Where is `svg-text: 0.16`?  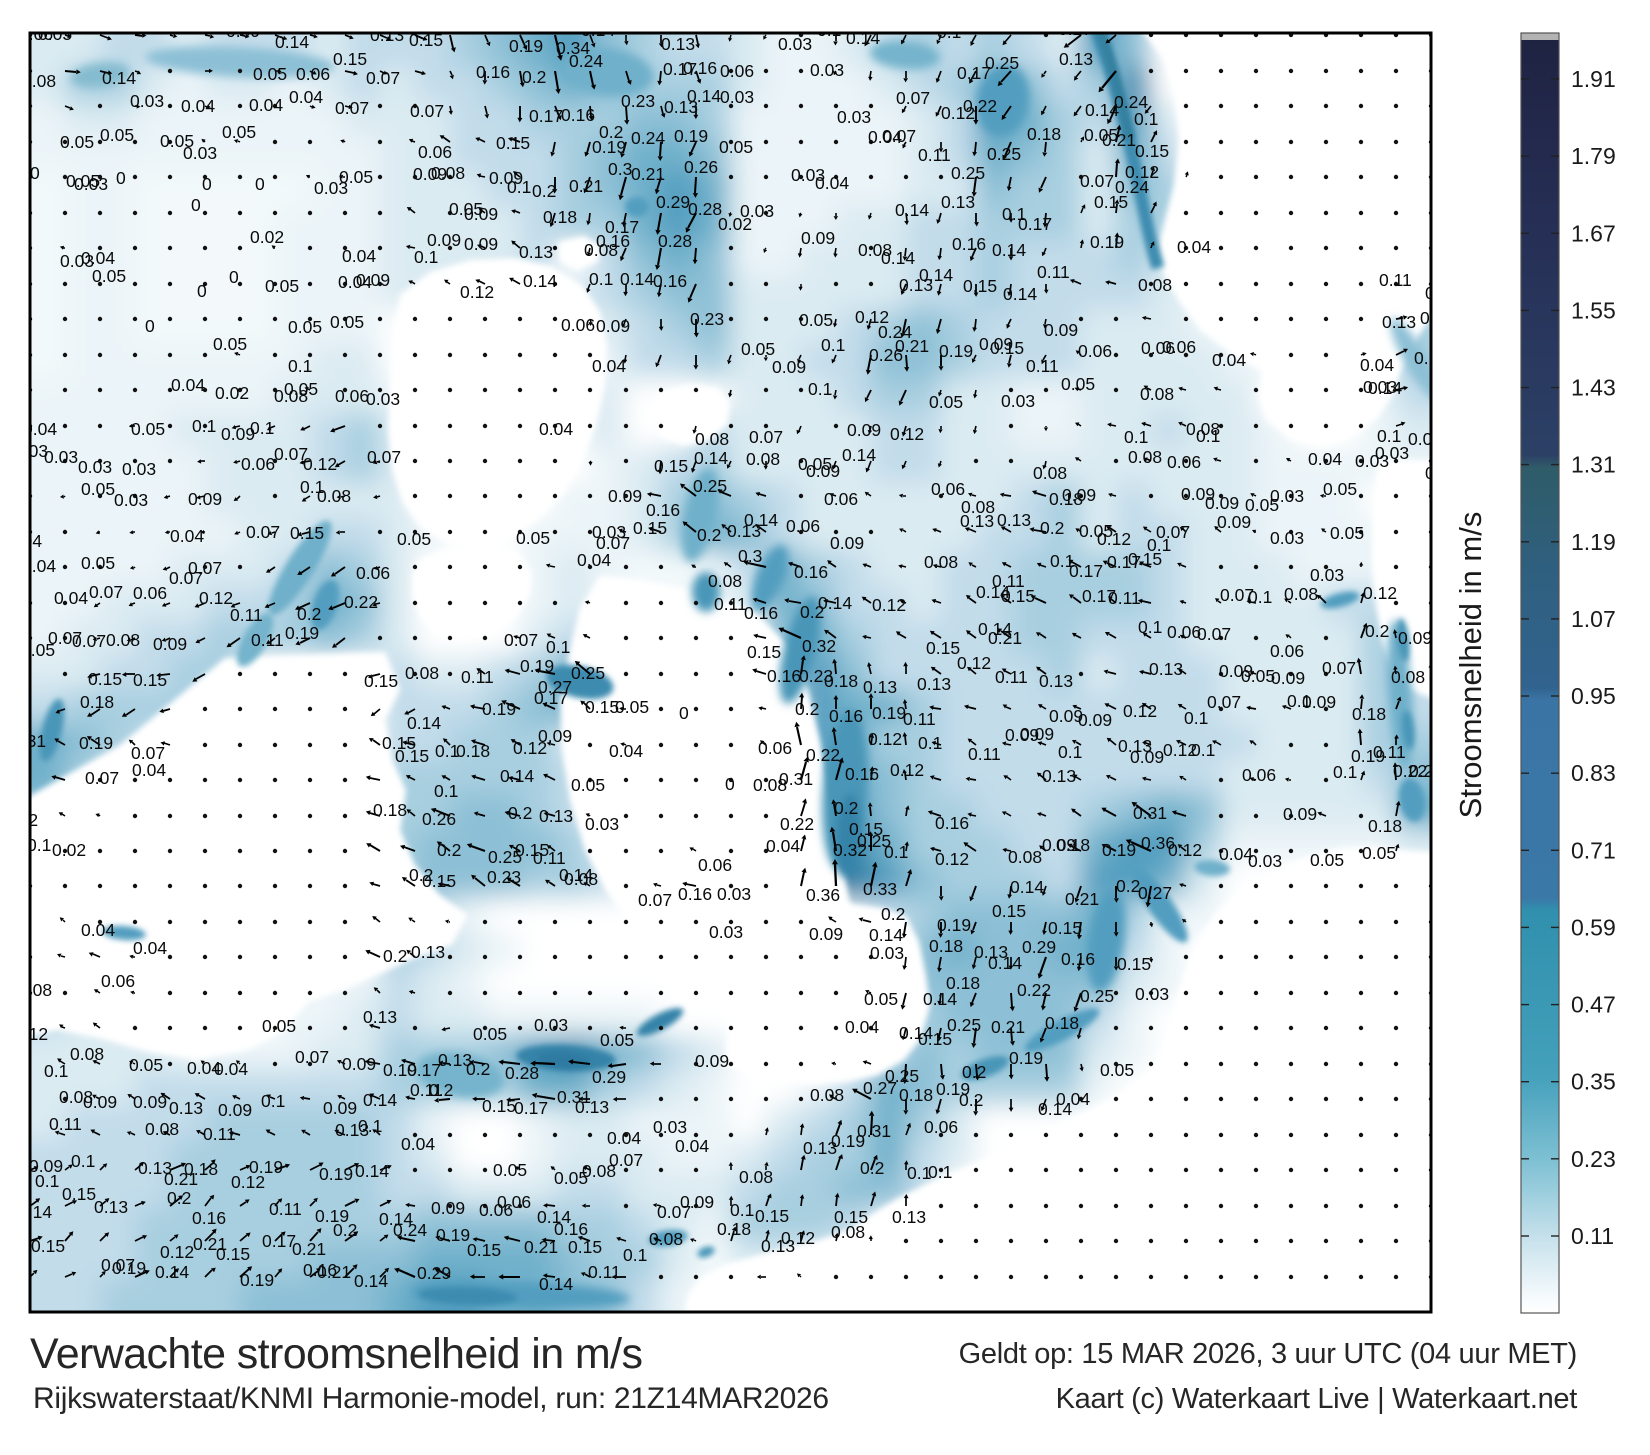
svg-text: 0.16 is located at coordinates (761, 613).